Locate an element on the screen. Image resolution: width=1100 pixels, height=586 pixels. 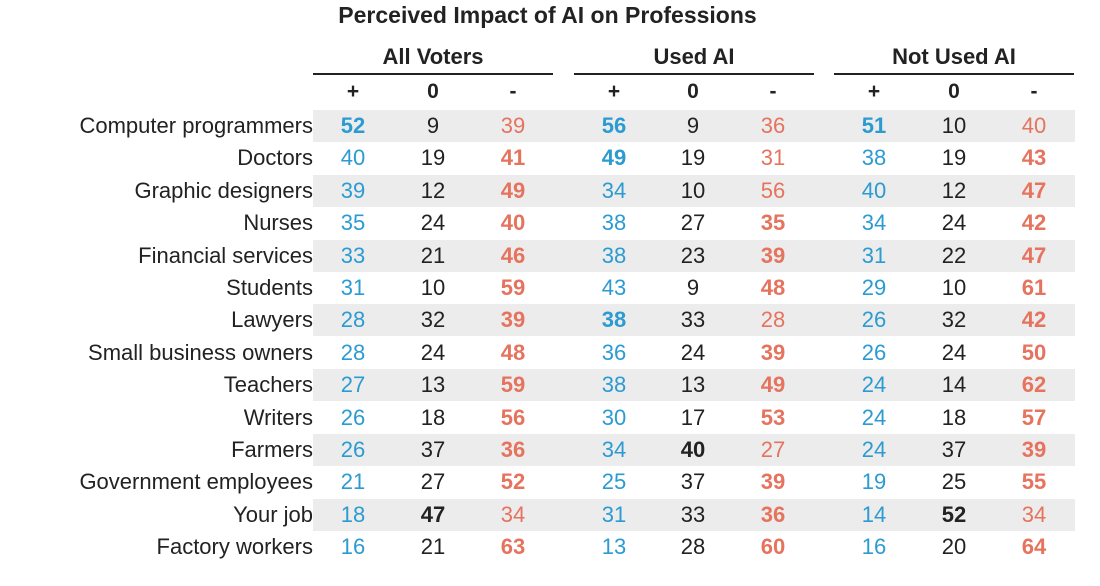
value-cell: 10 is located at coordinates (433, 287).